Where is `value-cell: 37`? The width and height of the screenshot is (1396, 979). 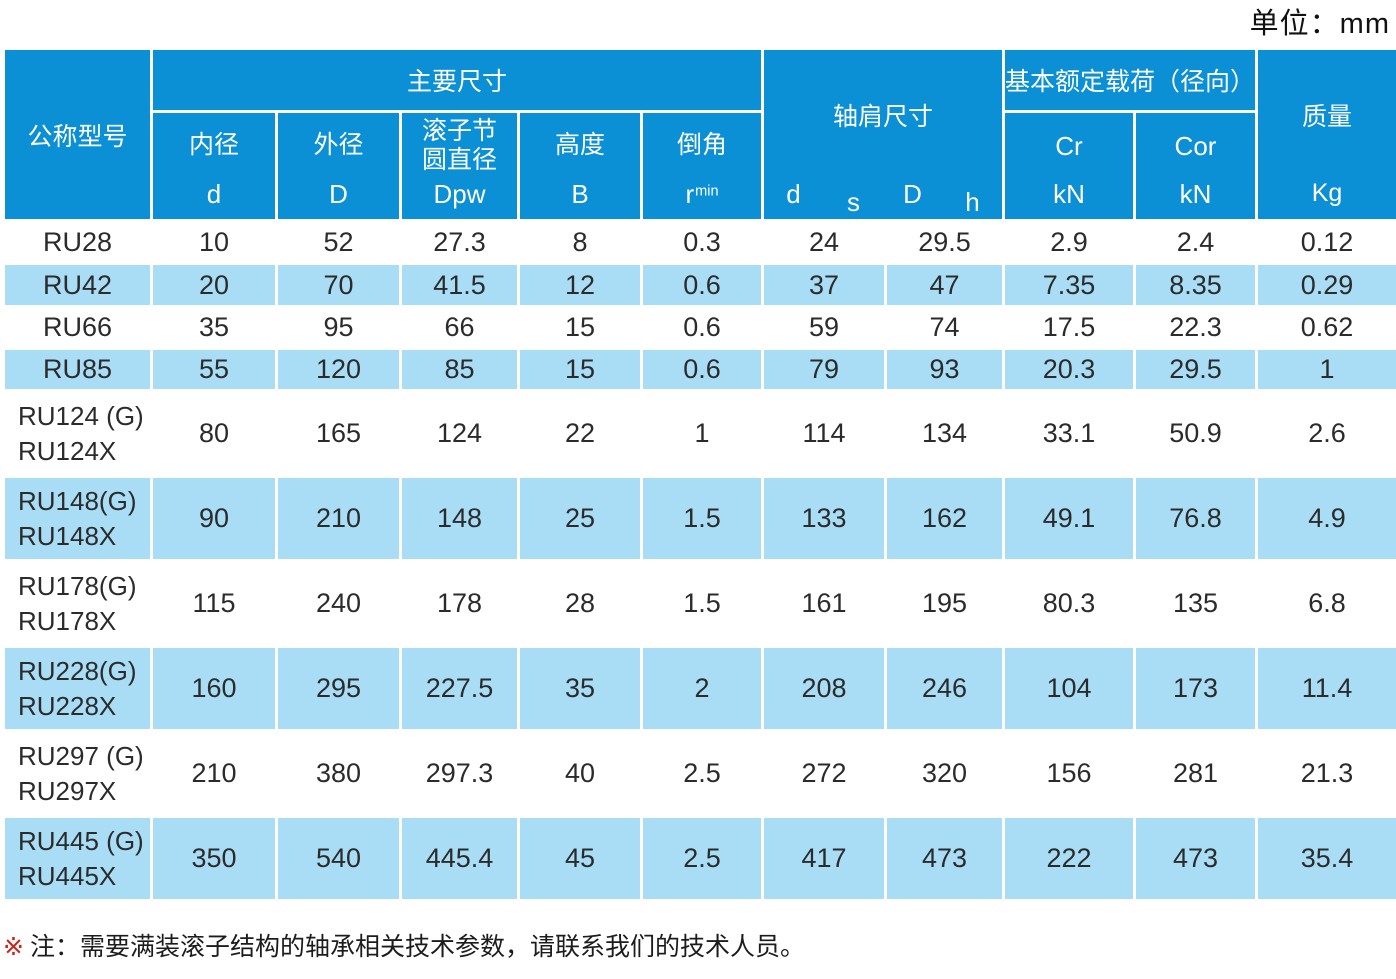 value-cell: 37 is located at coordinates (824, 285).